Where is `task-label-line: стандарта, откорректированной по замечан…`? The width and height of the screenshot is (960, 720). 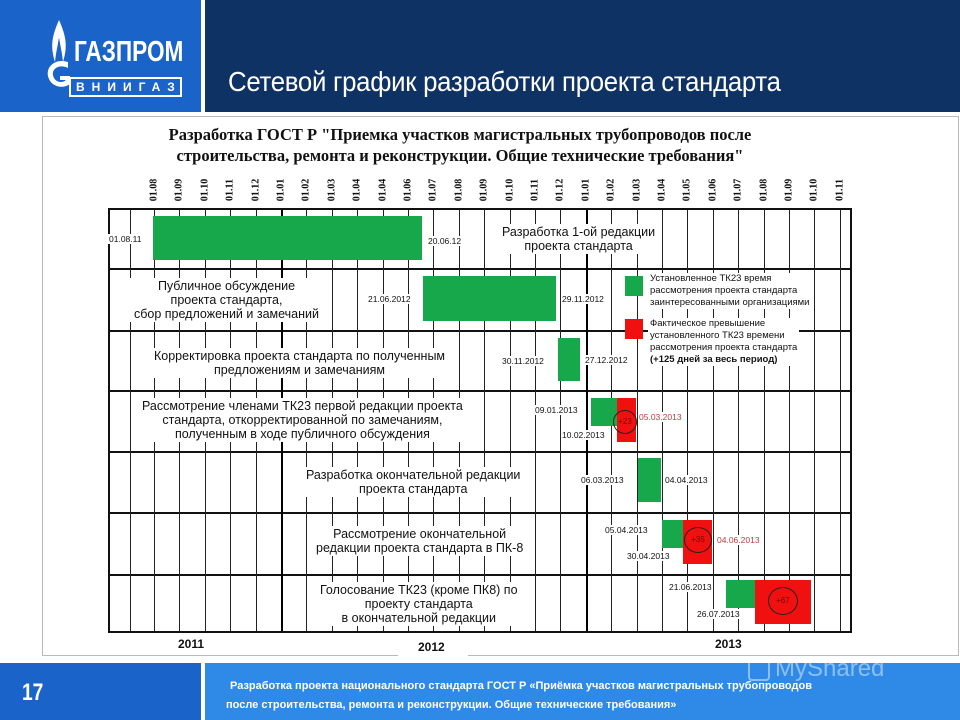 task-label-line: стандарта, откорректированной по замечан… is located at coordinates (302, 420).